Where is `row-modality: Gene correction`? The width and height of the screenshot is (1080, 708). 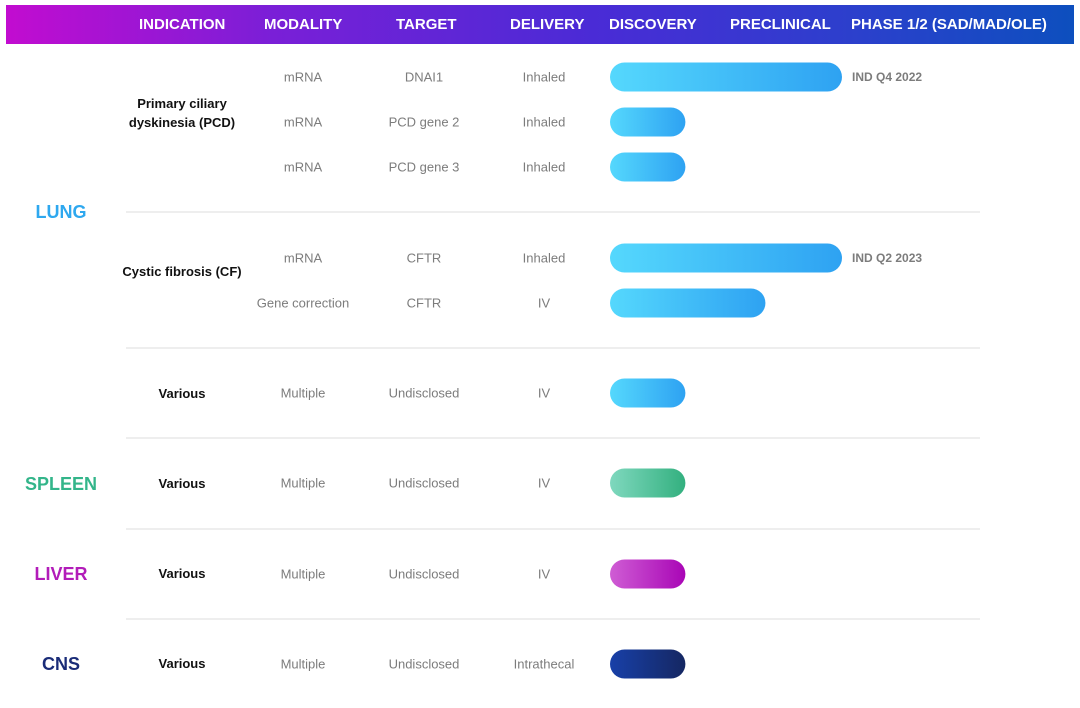 row-modality: Gene correction is located at coordinates (303, 303).